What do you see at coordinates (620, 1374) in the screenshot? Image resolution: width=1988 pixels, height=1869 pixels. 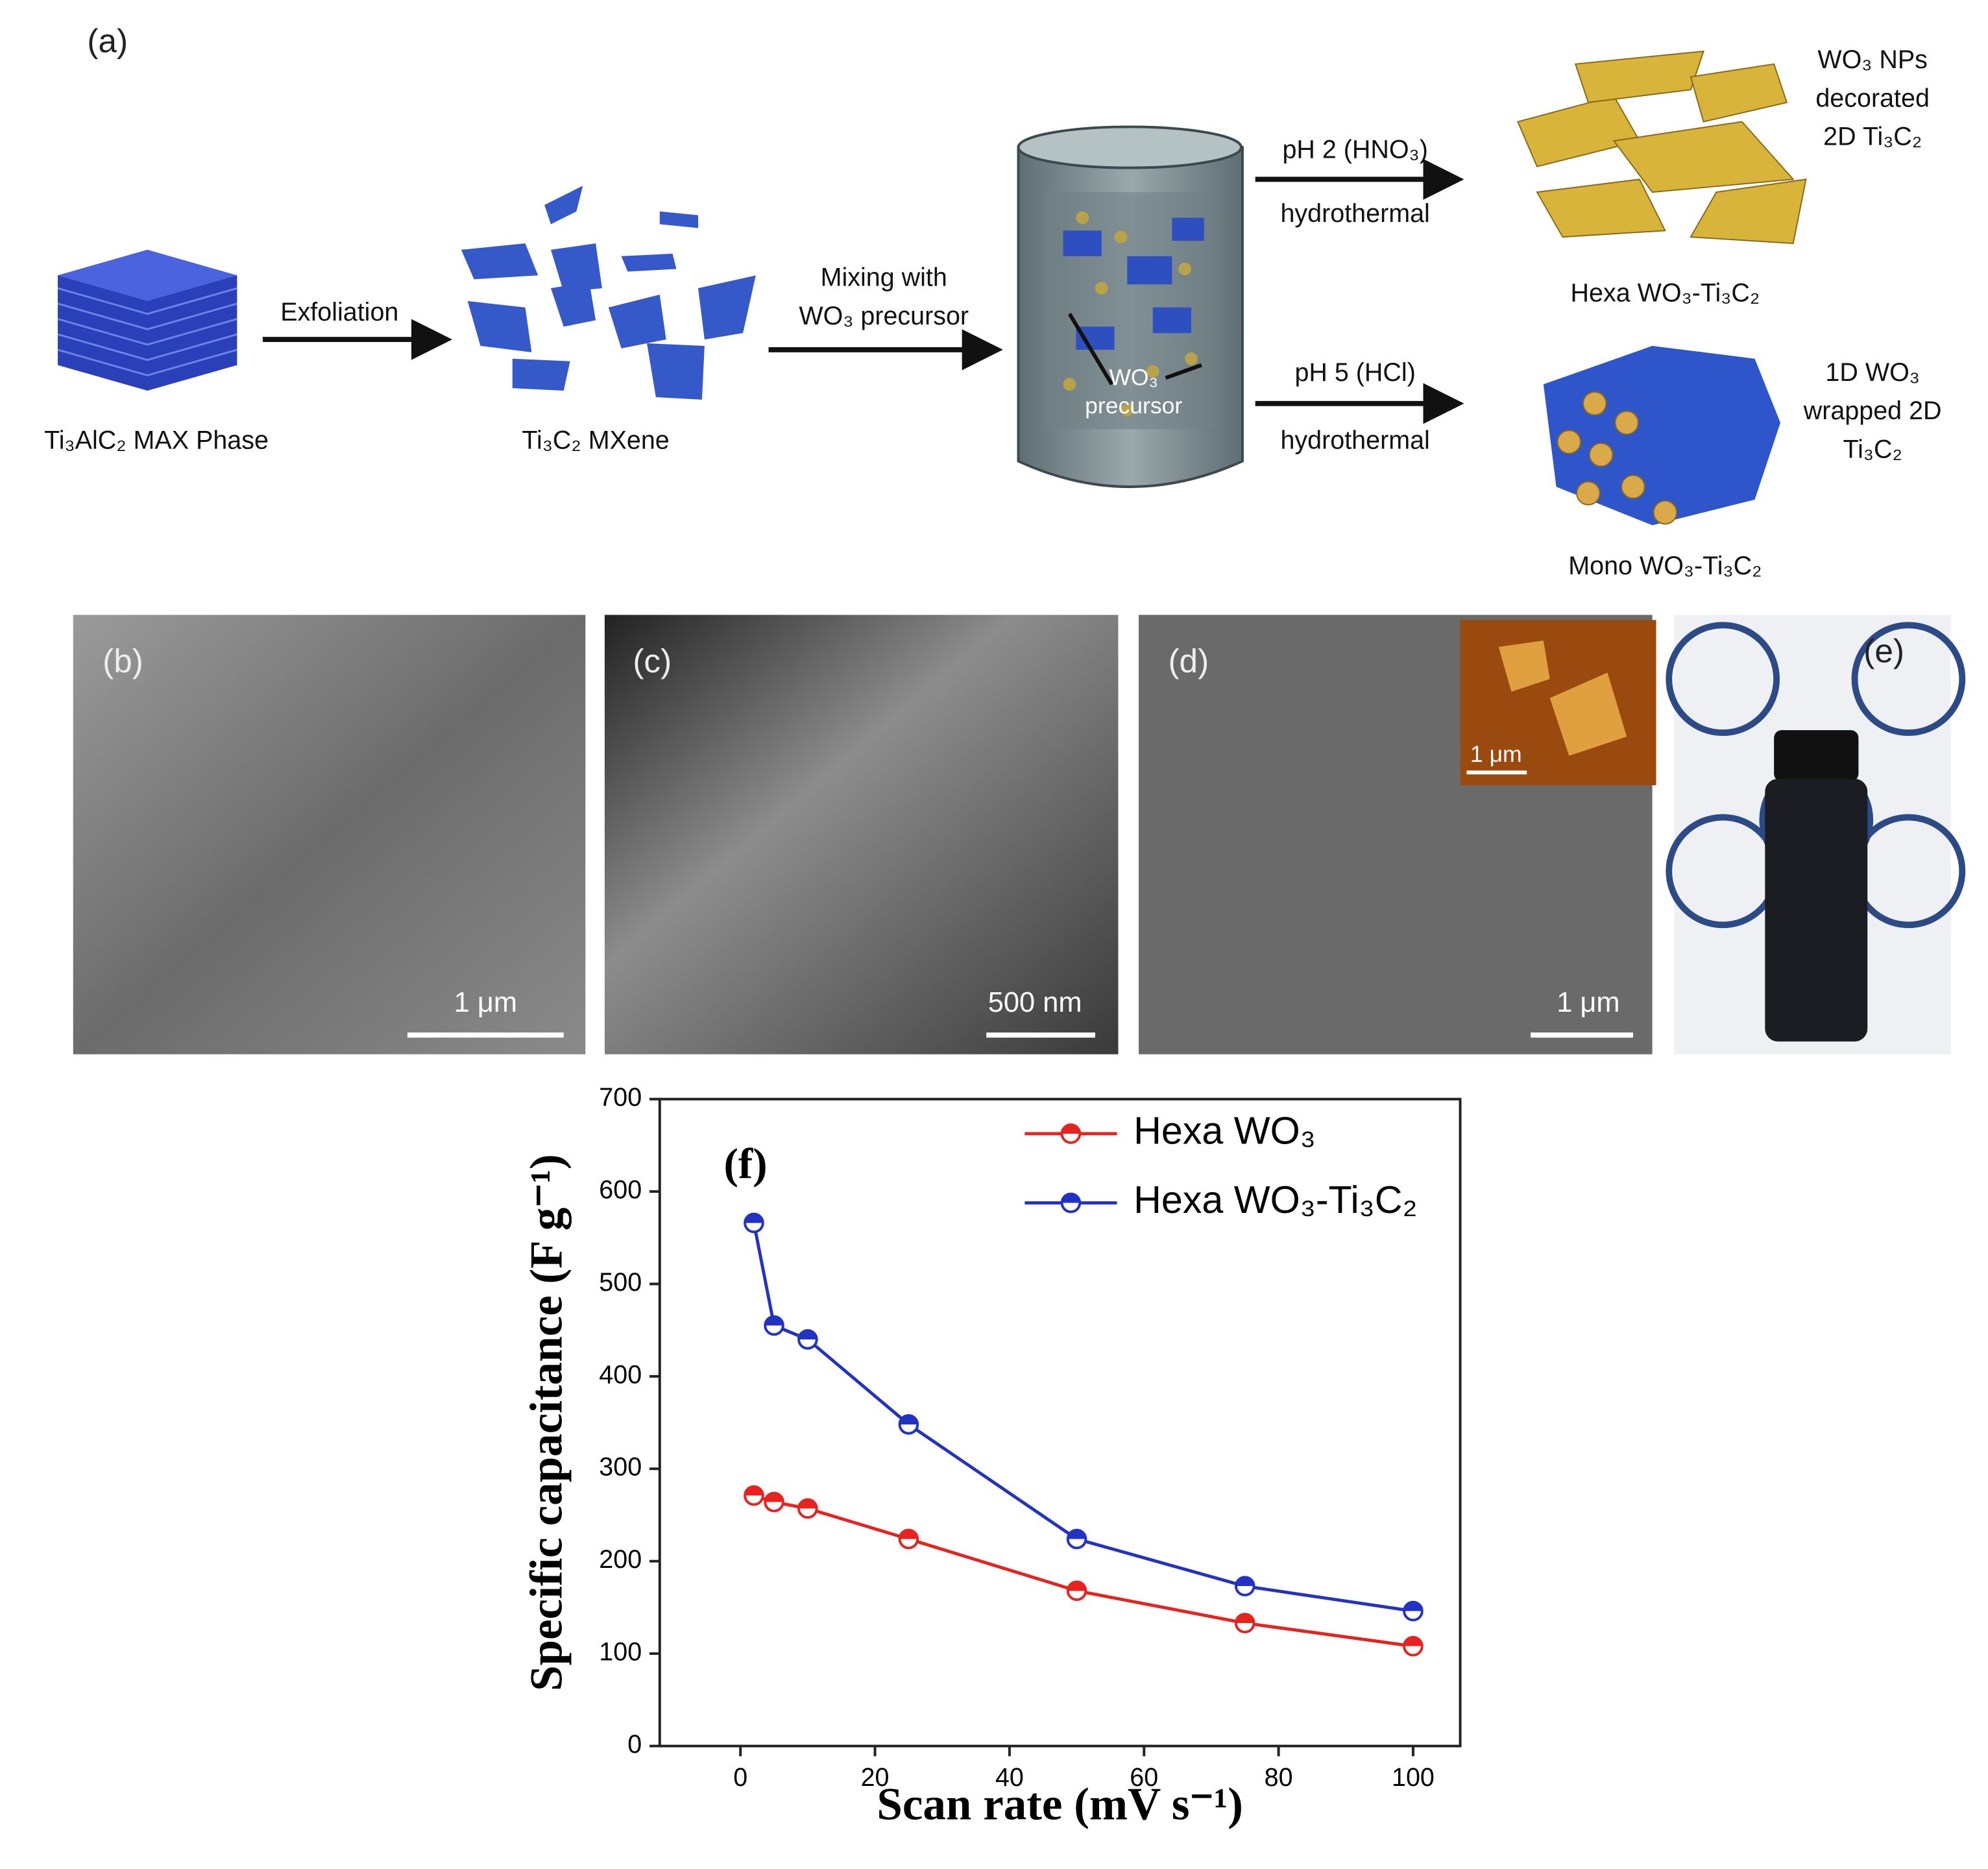 I see `y-tick-label: 400` at bounding box center [620, 1374].